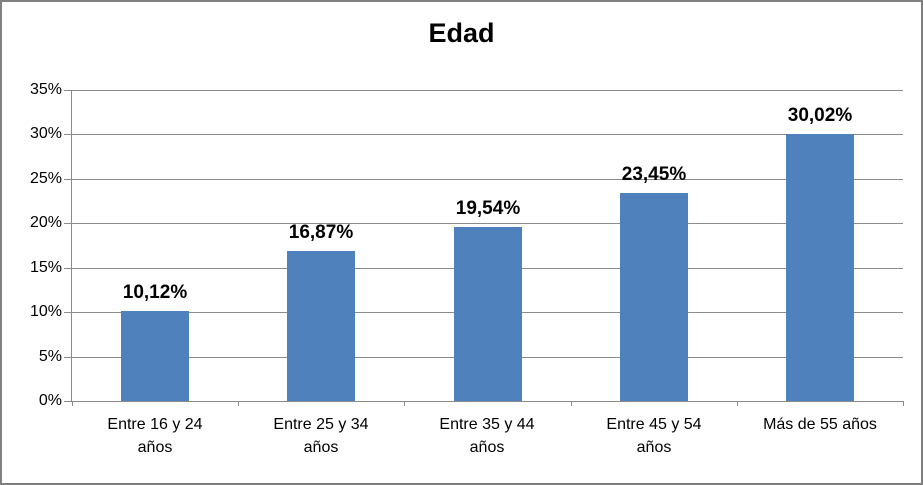 The height and width of the screenshot is (485, 923). What do you see at coordinates (654, 174) in the screenshot?
I see `value-label: 23,45%` at bounding box center [654, 174].